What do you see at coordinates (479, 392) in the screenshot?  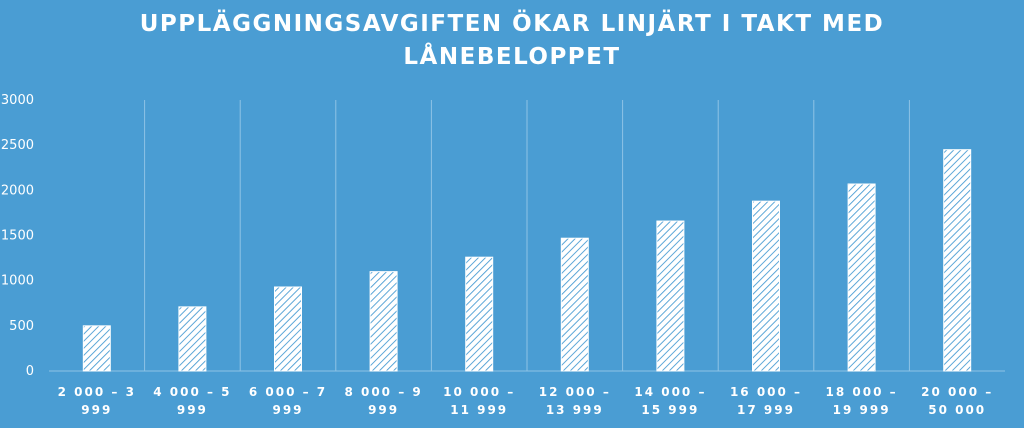 I see `x-tick-label: 10 000 –` at bounding box center [479, 392].